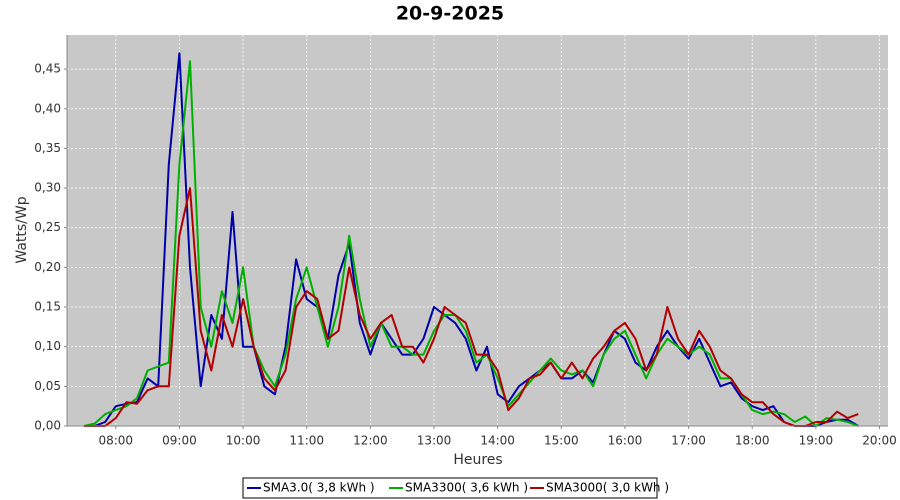 The width and height of the screenshot is (900, 500). Describe the element at coordinates (879, 441) in the screenshot. I see `x-tick-label: 20:00` at that location.